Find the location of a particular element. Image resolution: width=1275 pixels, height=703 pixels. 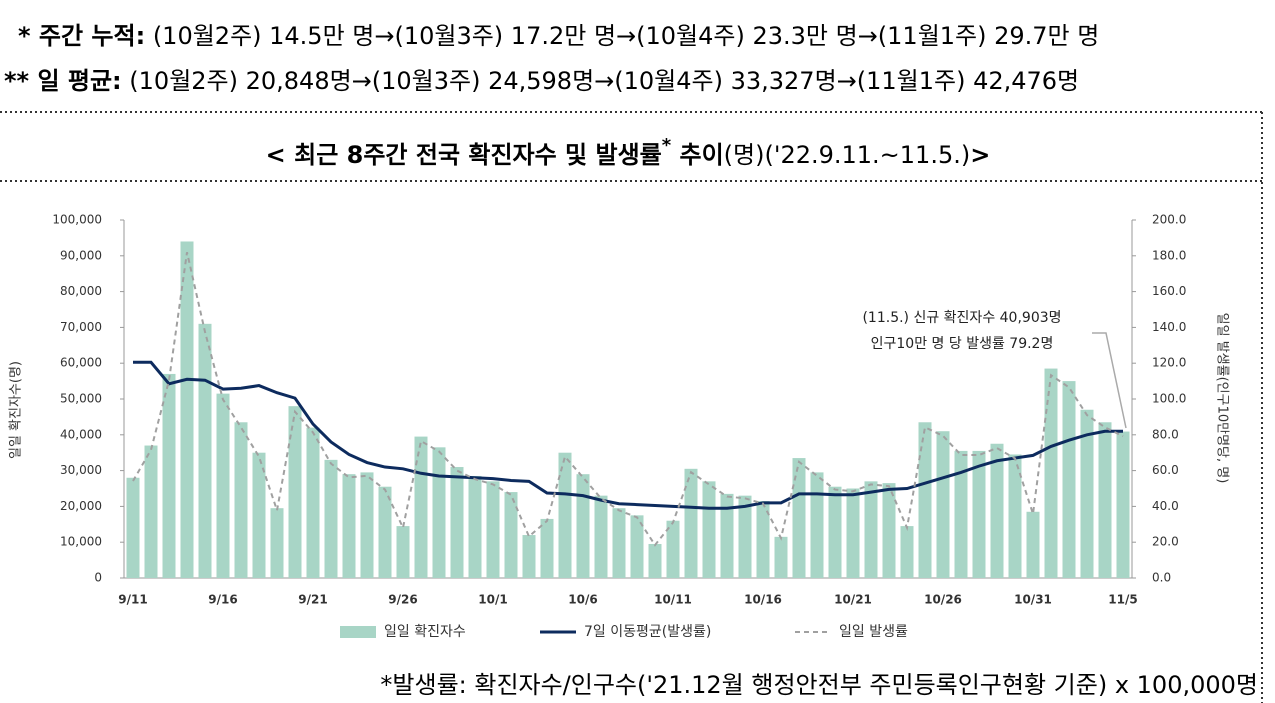

y2-tick-label: 60.0 is located at coordinates (1165, 470).